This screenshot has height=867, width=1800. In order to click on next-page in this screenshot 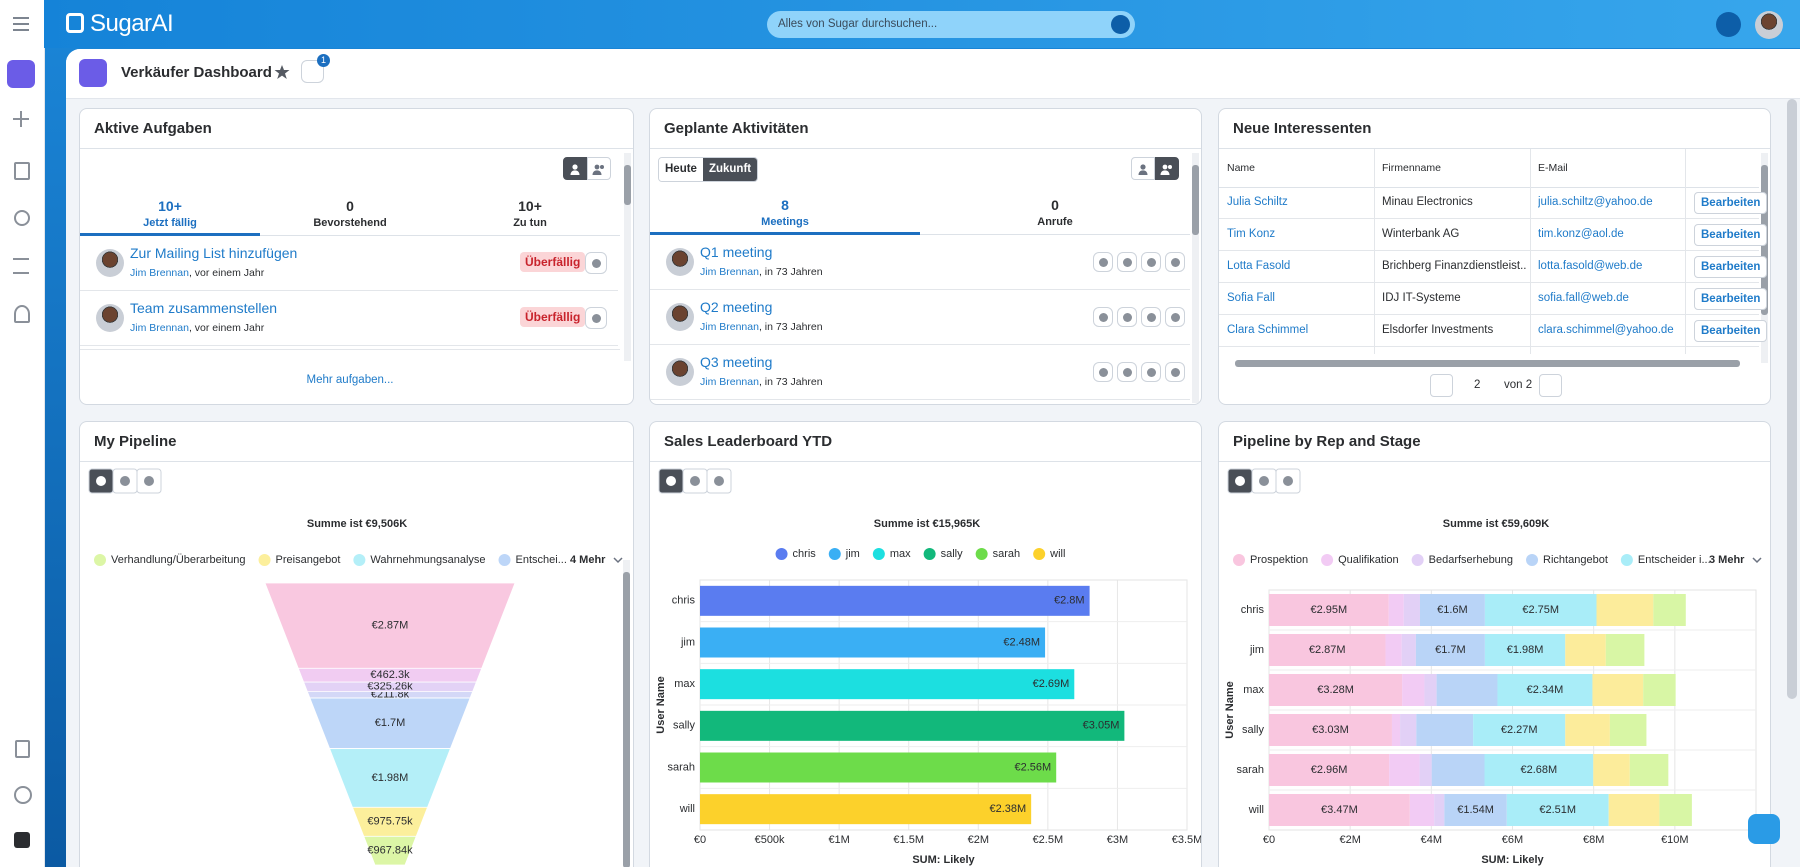, I will do `click(1550, 385)`.